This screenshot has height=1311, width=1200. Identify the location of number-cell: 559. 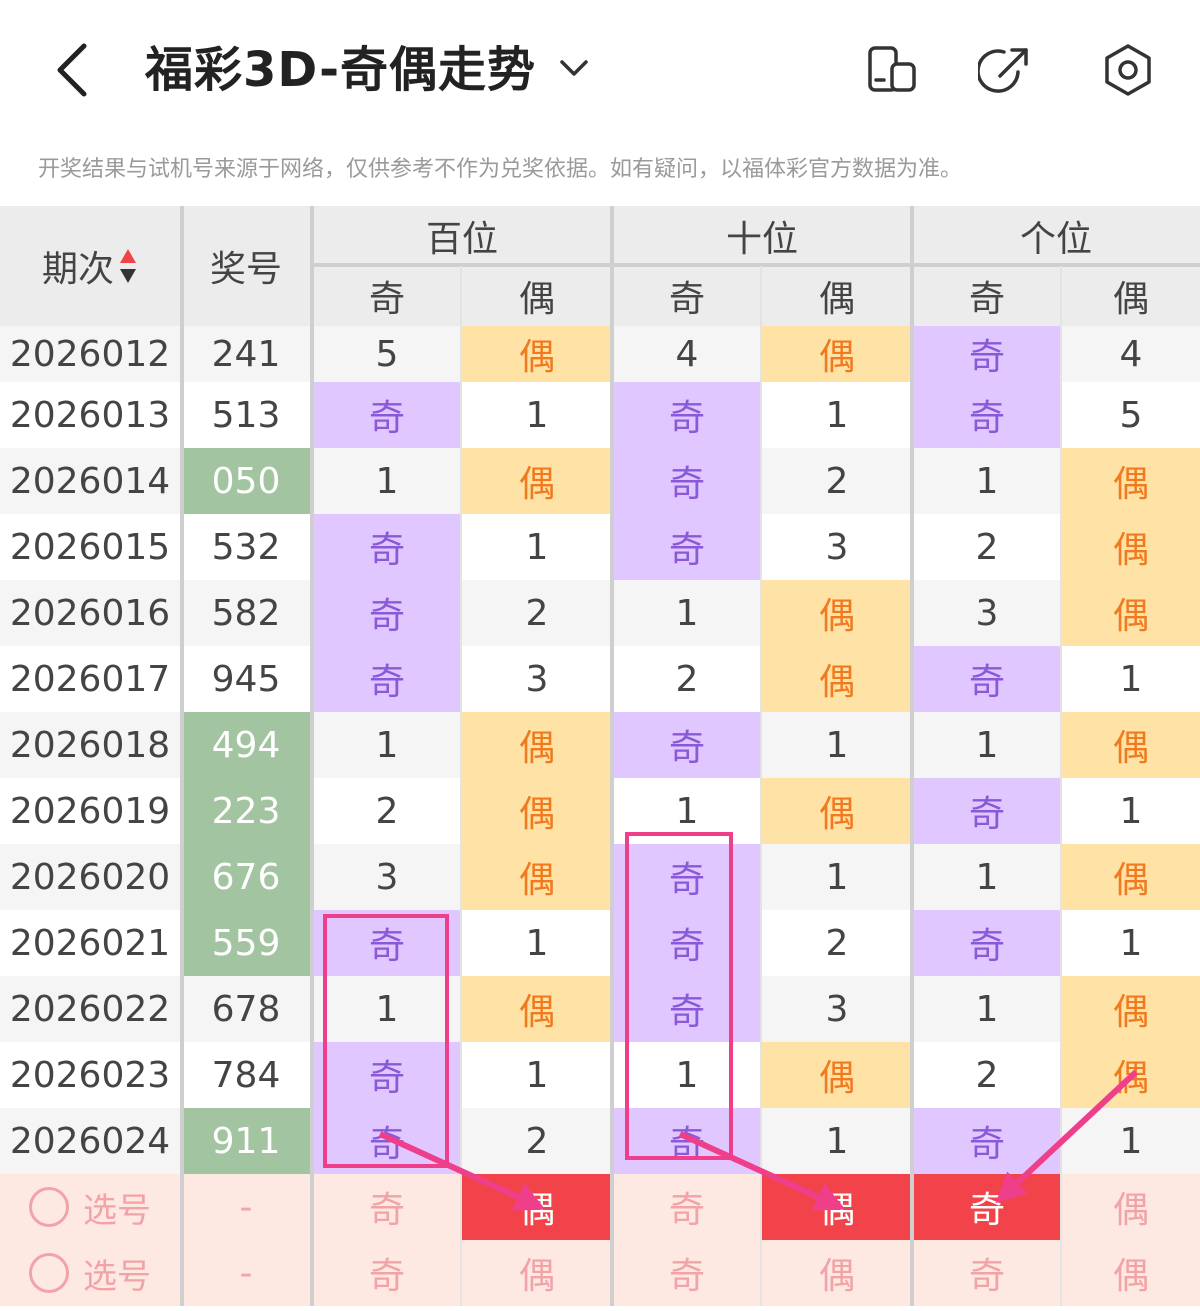
(246, 943).